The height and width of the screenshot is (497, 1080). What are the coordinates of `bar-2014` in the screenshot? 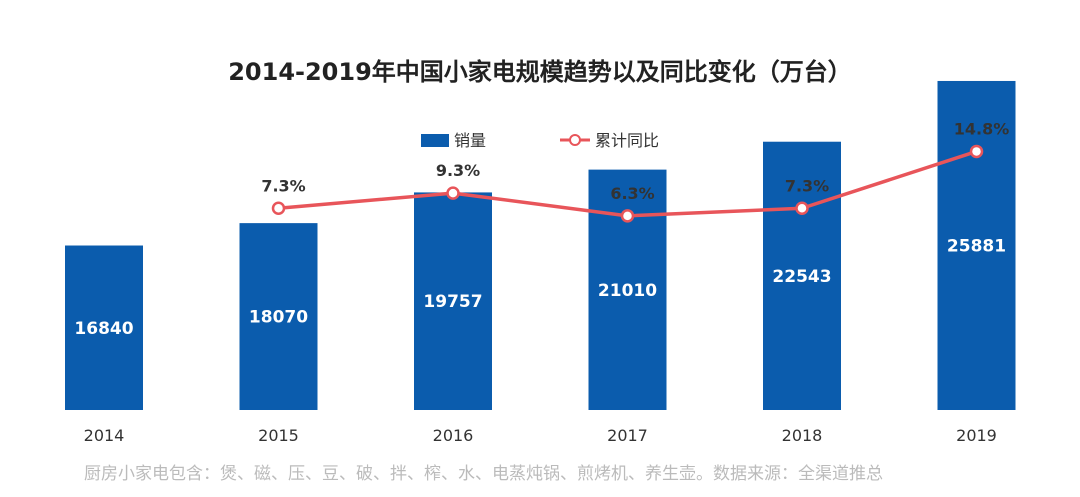 It's located at (104, 327).